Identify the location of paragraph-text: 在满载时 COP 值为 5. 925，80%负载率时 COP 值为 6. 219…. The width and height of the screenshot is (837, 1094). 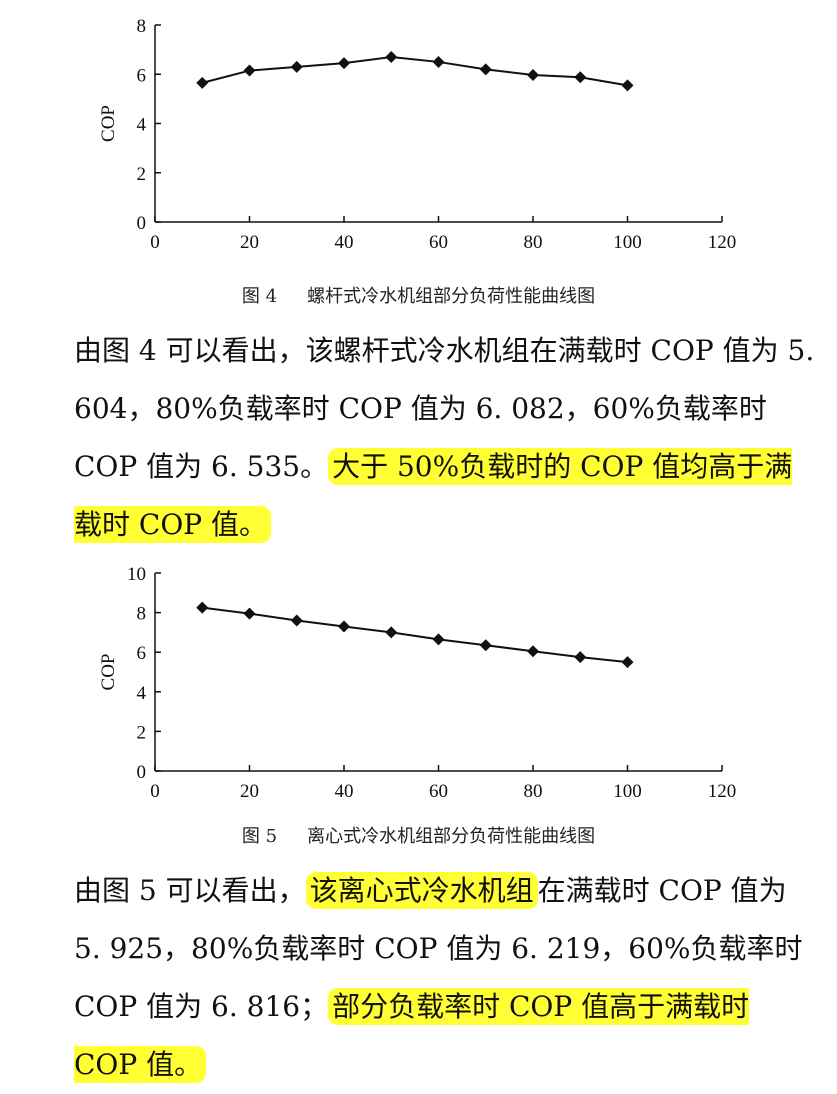
(438, 948).